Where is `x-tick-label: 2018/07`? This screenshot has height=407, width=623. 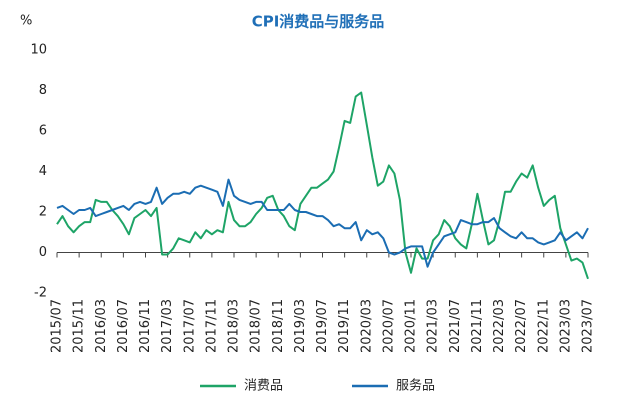
x-tick-label: 2018/07 is located at coordinates (256, 326).